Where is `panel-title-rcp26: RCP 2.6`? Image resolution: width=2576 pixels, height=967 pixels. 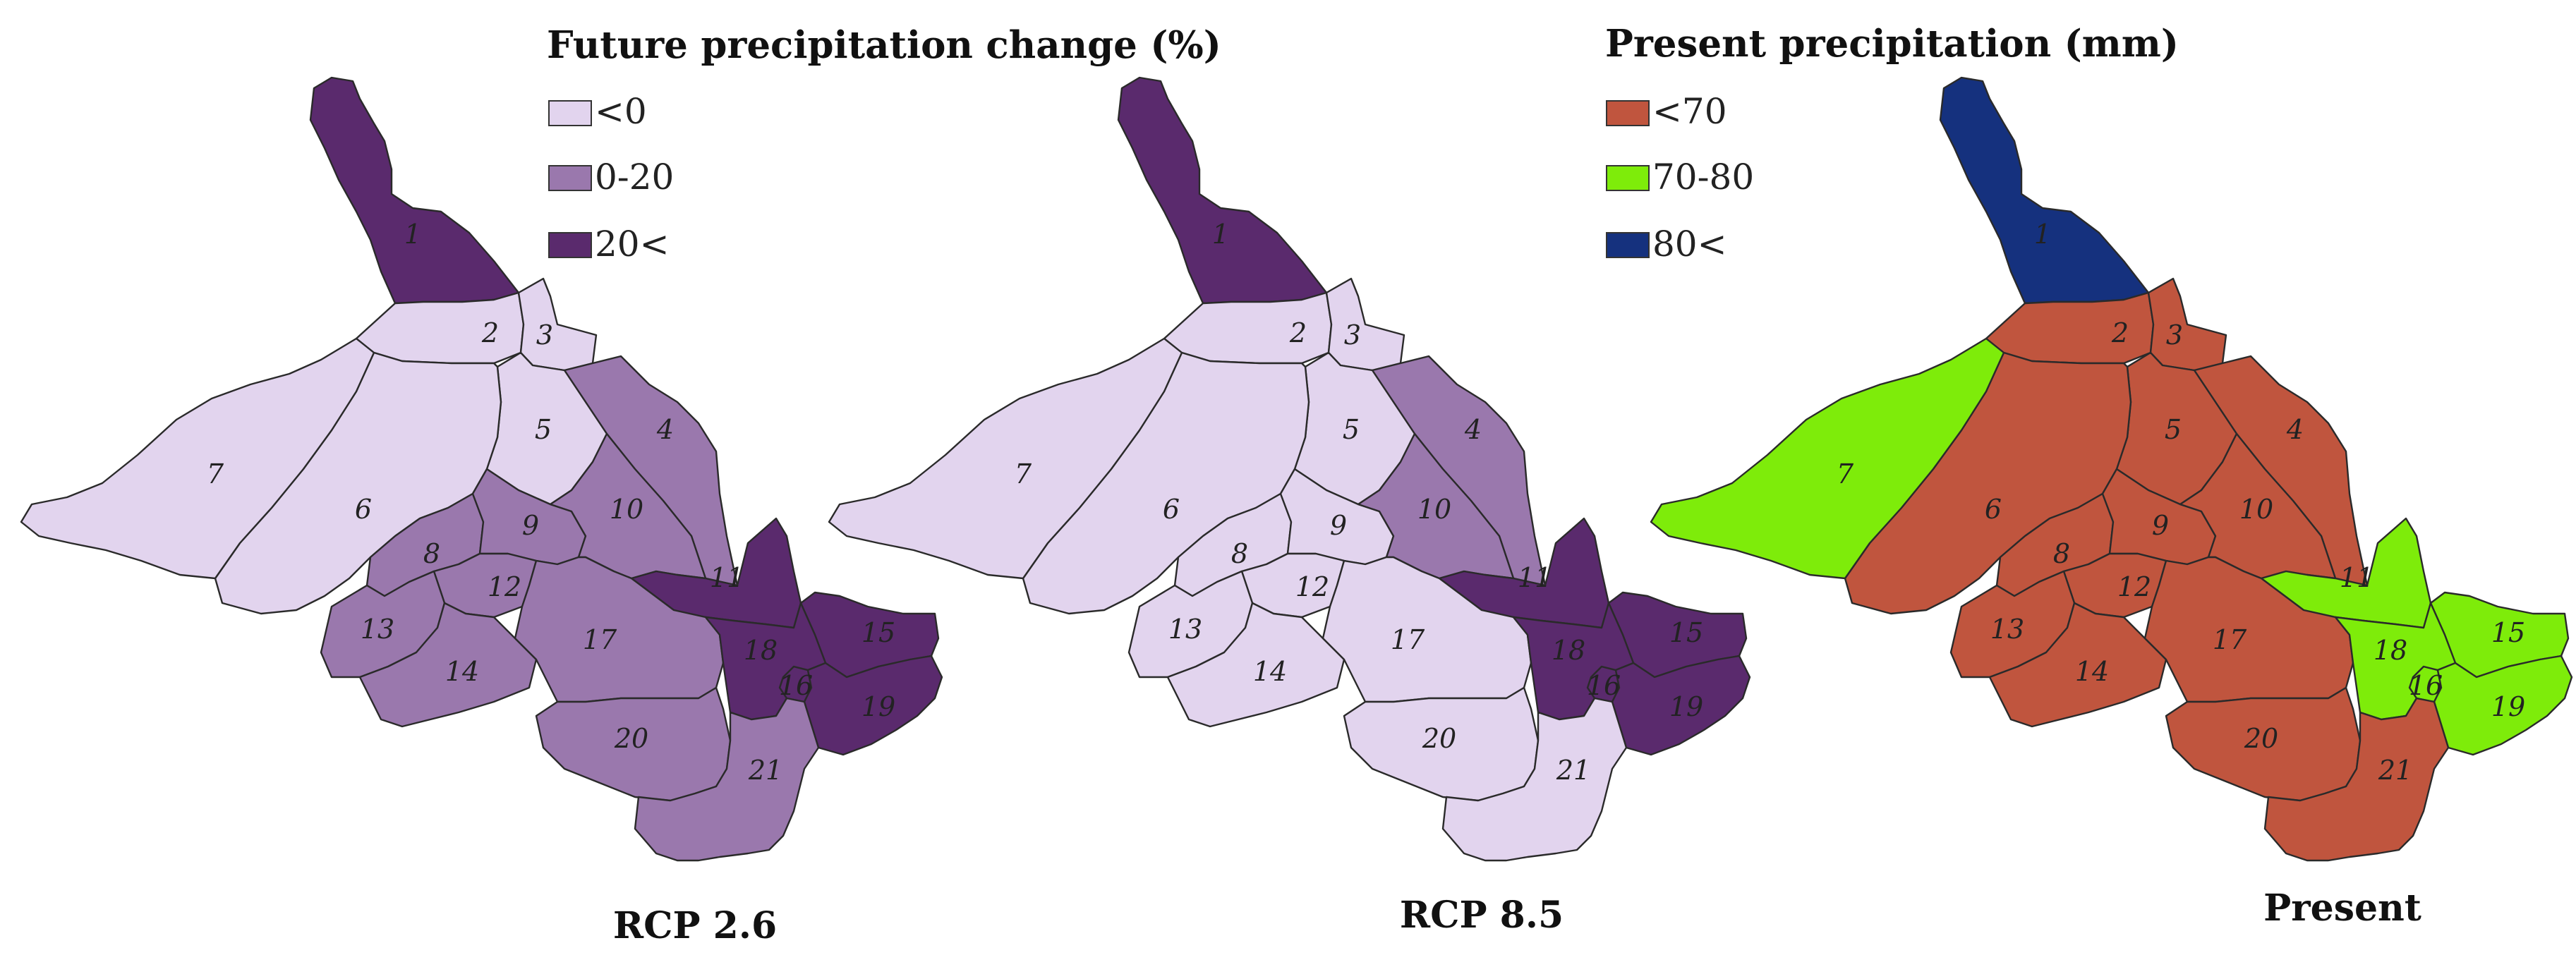 panel-title-rcp26: RCP 2.6 is located at coordinates (695, 925).